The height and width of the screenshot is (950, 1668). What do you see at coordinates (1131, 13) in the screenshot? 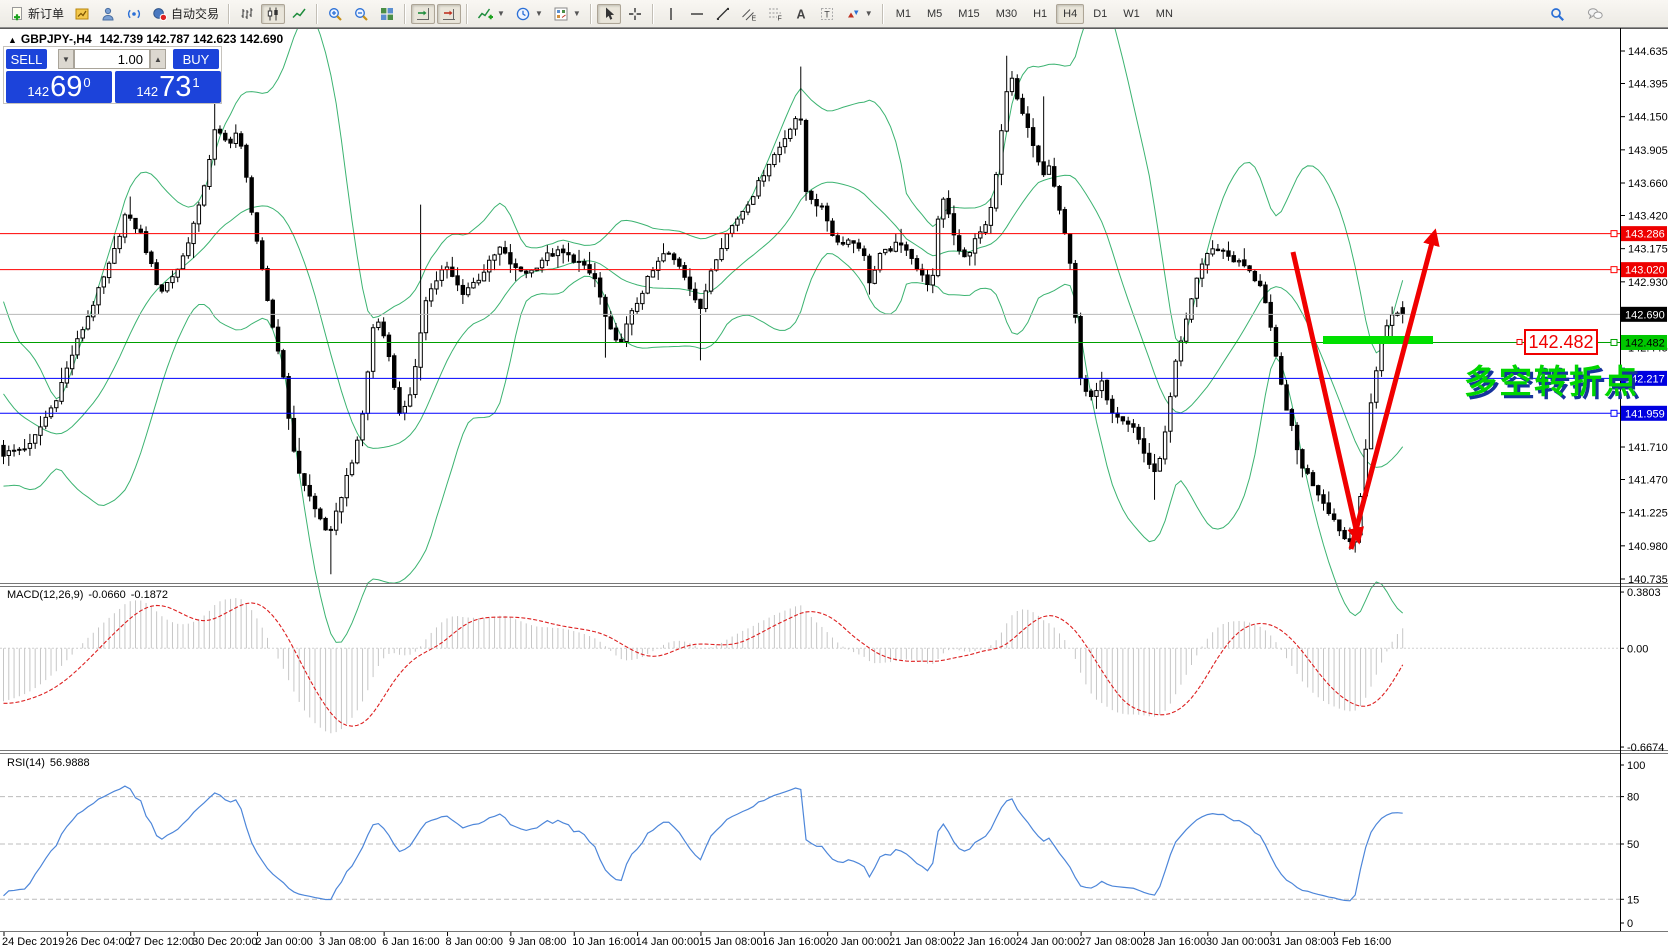
I see `timeframe-w1-button: W1` at bounding box center [1131, 13].